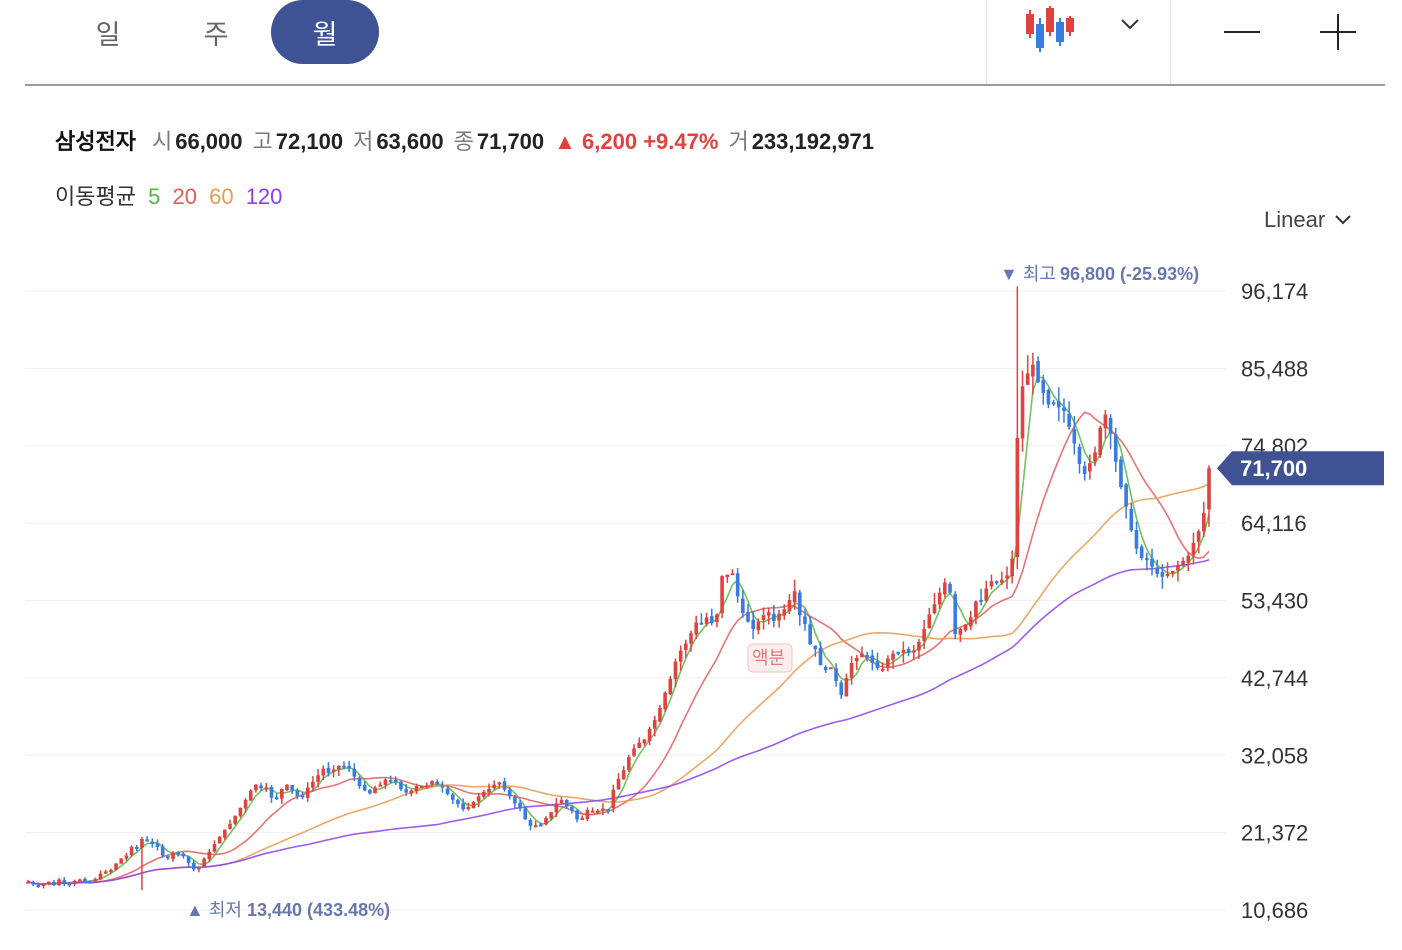  Describe the element at coordinates (95, 196) in the screenshot. I see `ma-label: 이동평균` at that location.